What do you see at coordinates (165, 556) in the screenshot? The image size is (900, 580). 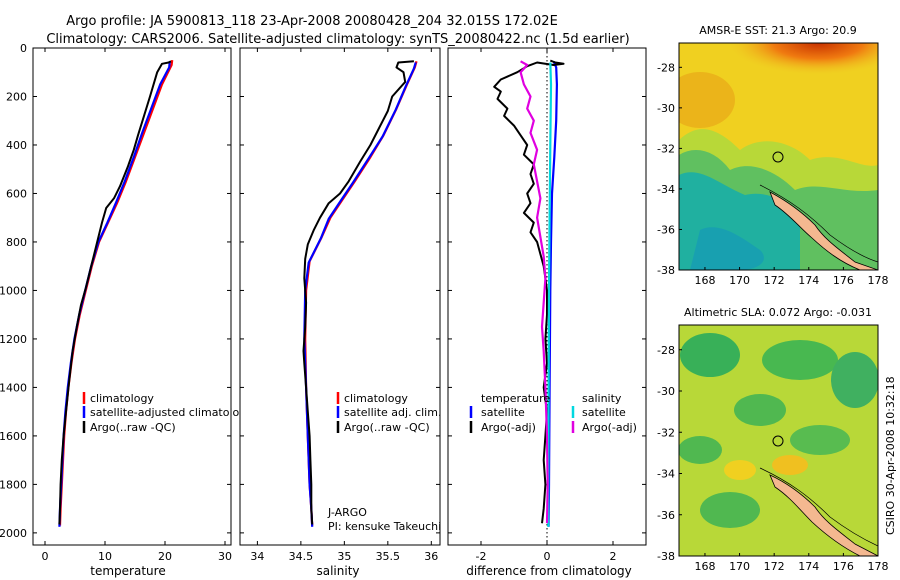 I see `x-tick-label: 20` at bounding box center [165, 556].